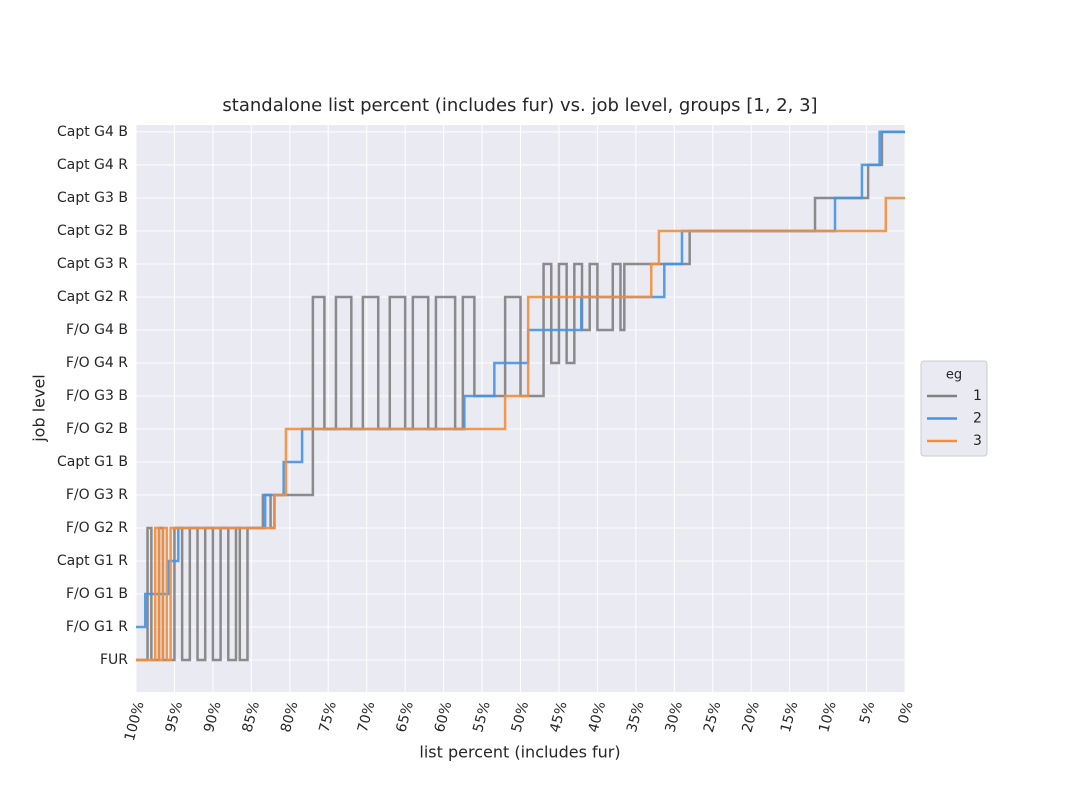 This screenshot has width=1080, height=796. What do you see at coordinates (97, 330) in the screenshot?
I see `y-tick-label: F/O G4 B` at bounding box center [97, 330].